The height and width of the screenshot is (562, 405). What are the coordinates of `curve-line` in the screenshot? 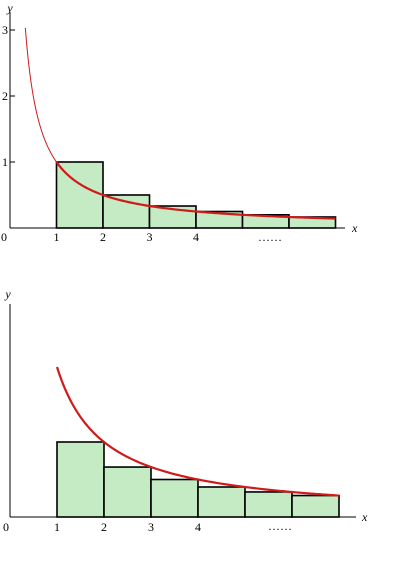 It's located at (195, 190).